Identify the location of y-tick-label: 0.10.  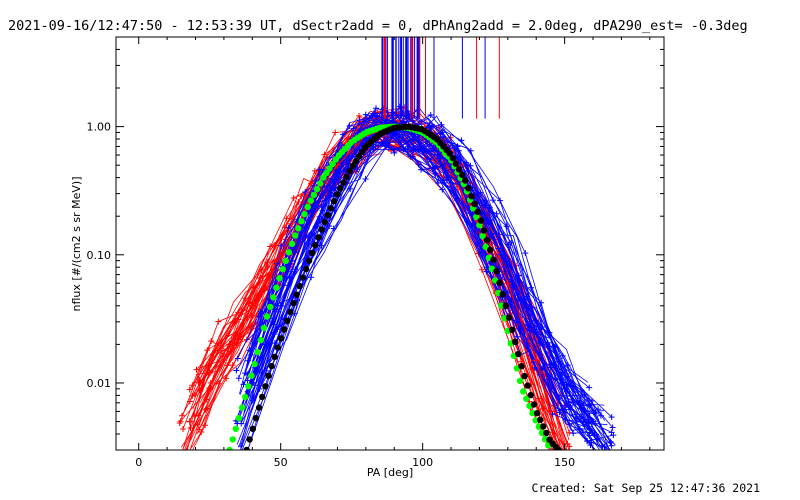
(99, 255).